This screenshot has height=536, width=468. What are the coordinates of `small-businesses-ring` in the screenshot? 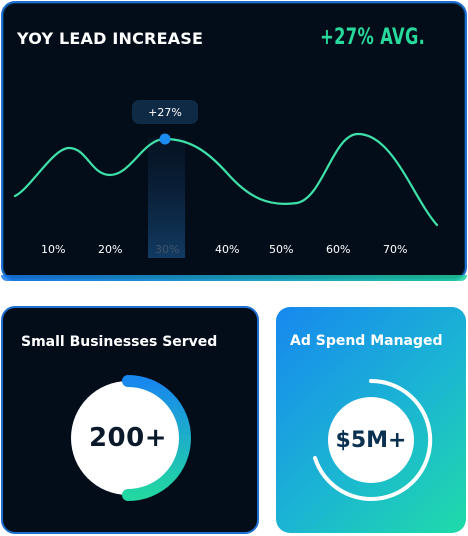 It's located at (131, 438).